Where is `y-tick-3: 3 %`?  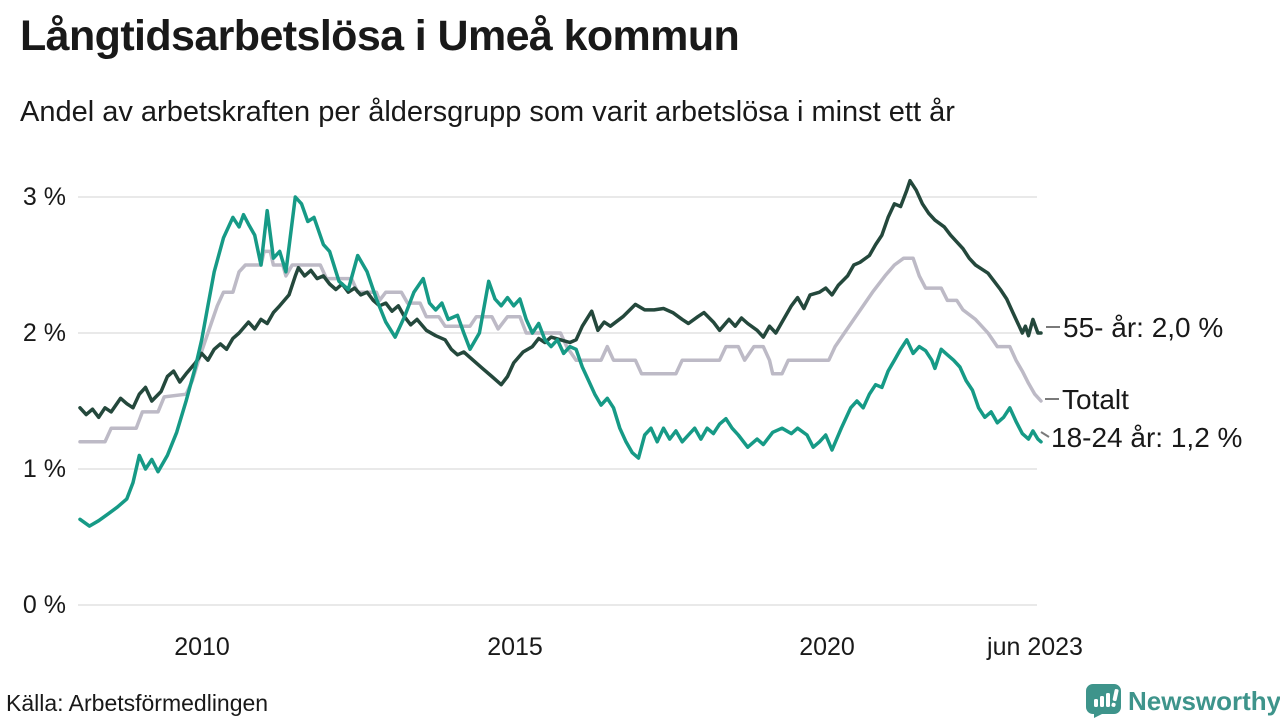
y-tick-3: 3 % is located at coordinates (44, 197).